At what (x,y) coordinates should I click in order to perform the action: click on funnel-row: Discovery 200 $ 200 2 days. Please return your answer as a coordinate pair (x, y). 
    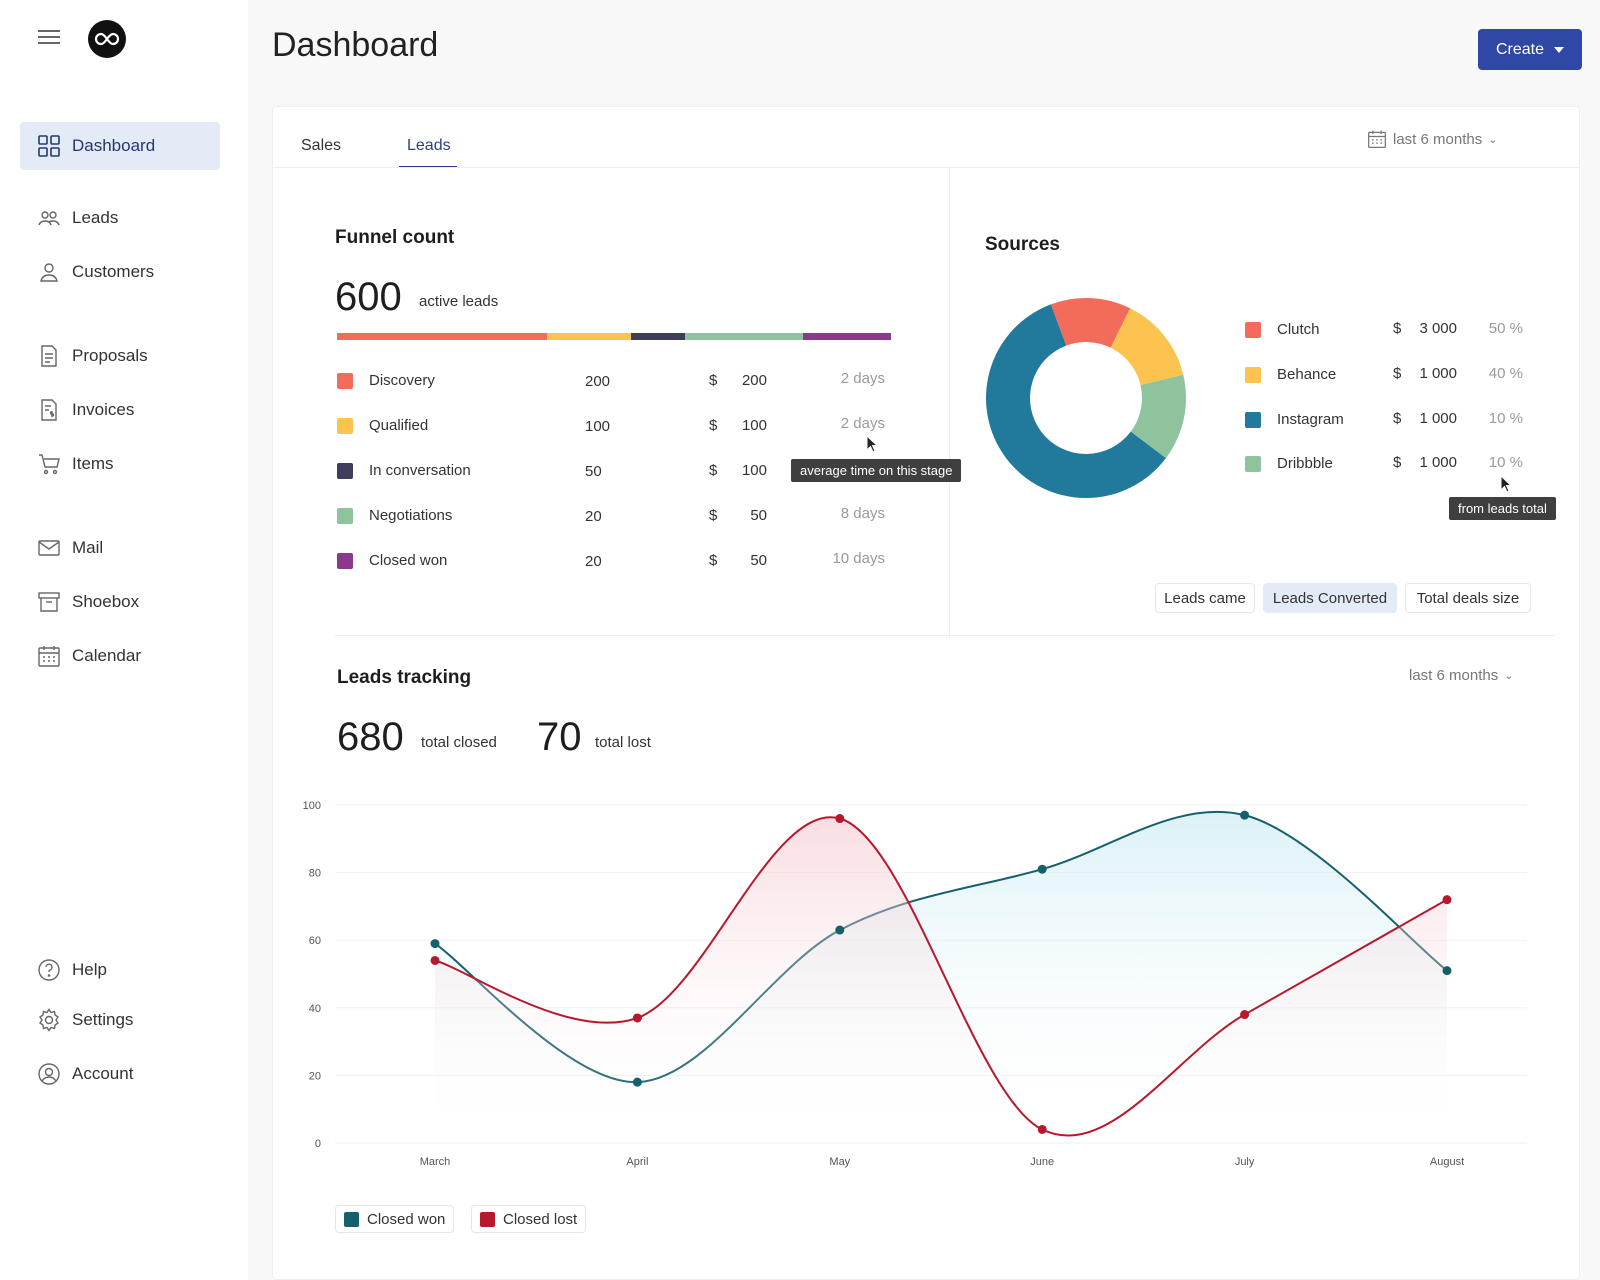
    Looking at the image, I should click on (617, 381).